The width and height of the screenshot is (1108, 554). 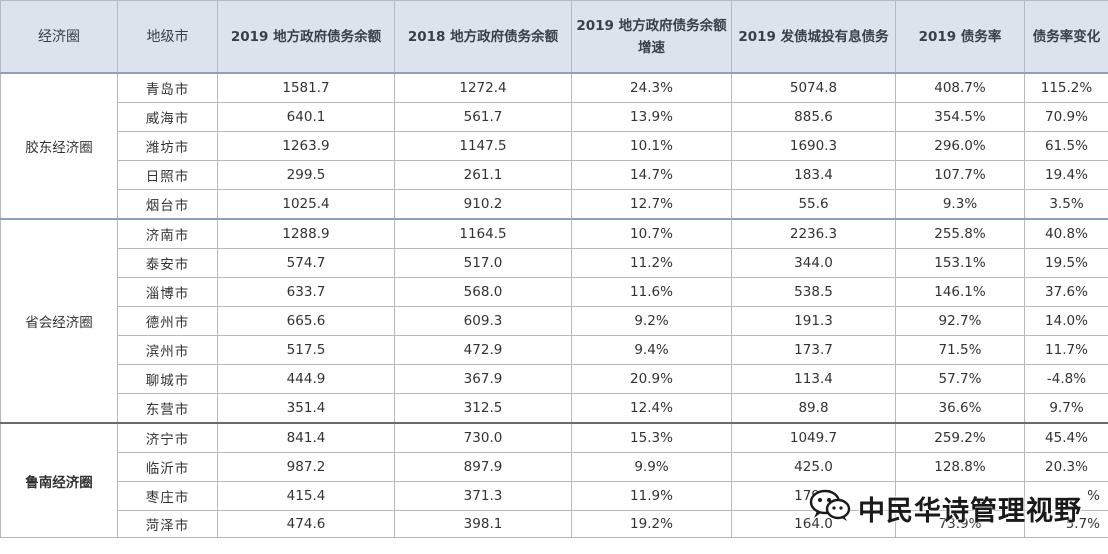 What do you see at coordinates (483, 321) in the screenshot?
I see `debt-2018-cell: 609.3` at bounding box center [483, 321].